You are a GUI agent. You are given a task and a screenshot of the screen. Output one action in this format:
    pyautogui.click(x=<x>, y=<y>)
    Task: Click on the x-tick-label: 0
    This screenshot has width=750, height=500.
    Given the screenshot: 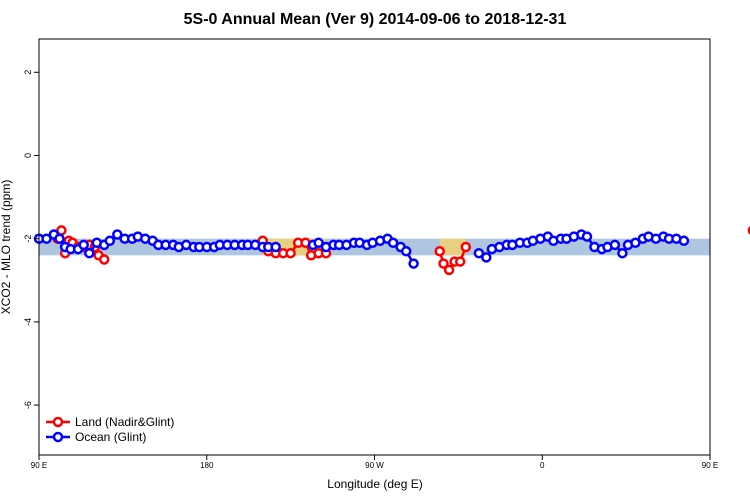 What is the action you would take?
    pyautogui.click(x=542, y=465)
    